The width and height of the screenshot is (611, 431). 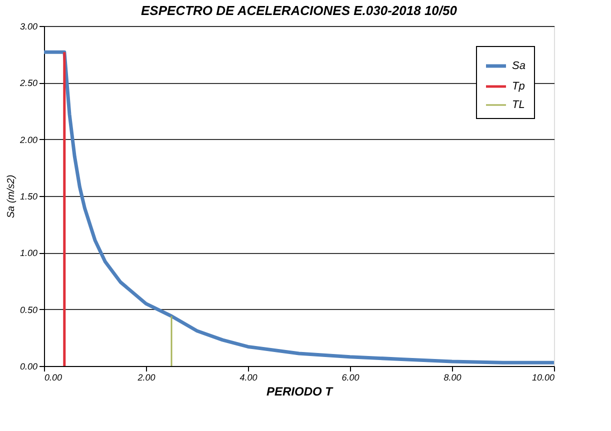 I want to click on y-tick-label: 0.50, so click(x=29, y=309).